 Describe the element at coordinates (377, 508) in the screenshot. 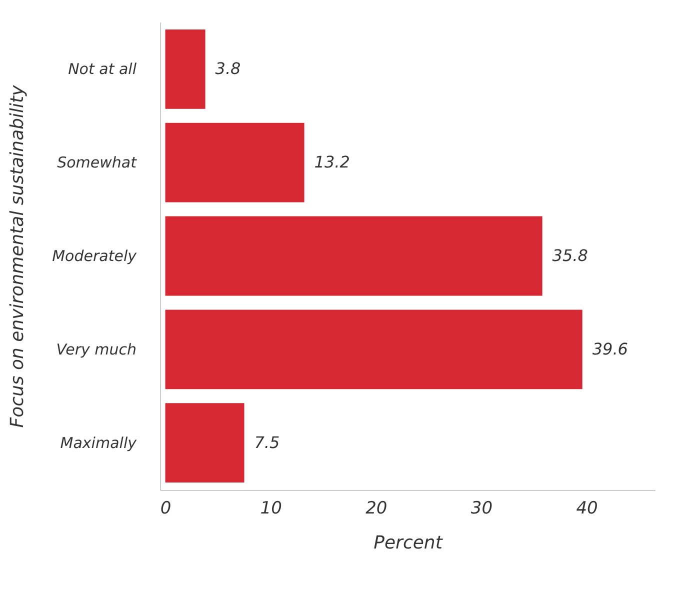

I see `x-tick-label: 20` at that location.